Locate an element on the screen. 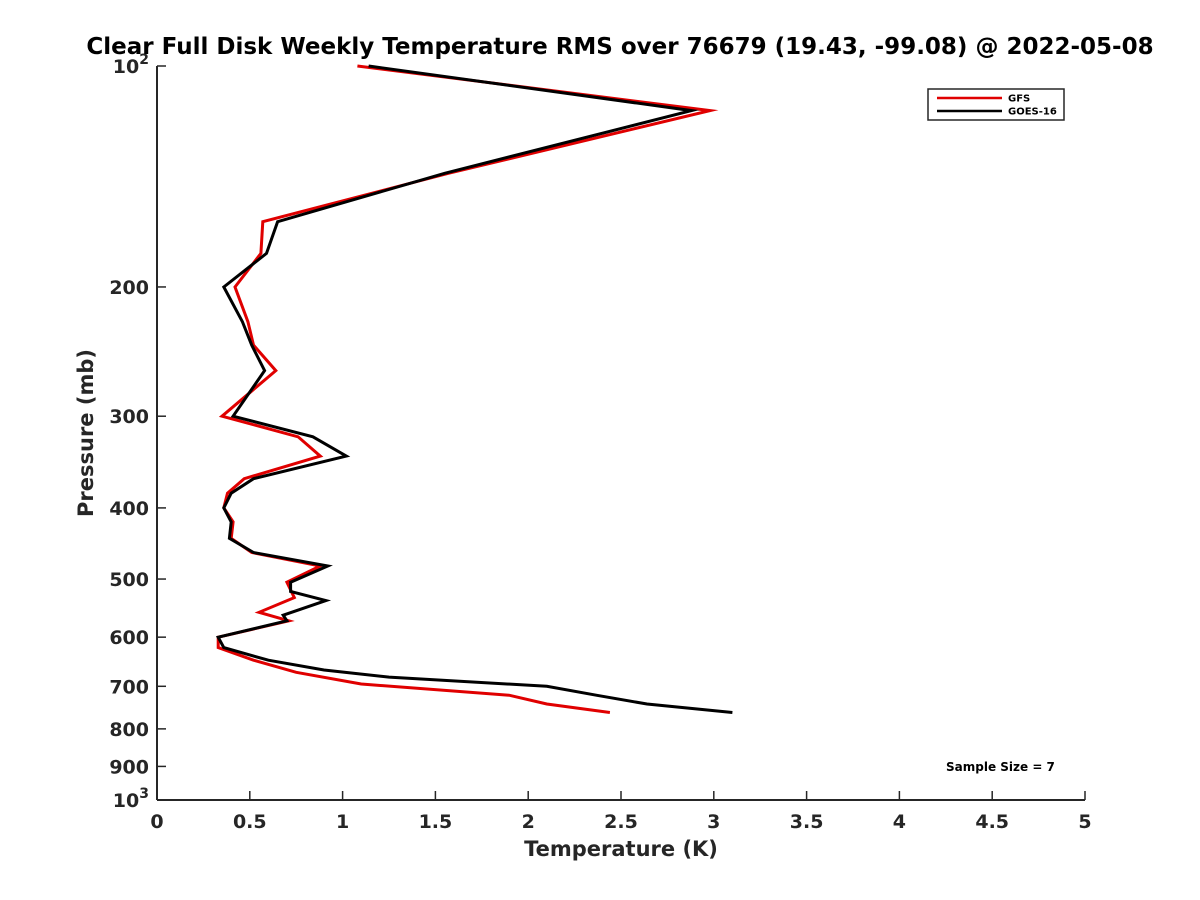 This screenshot has height=900, width=1200. y-tick-label: 800 is located at coordinates (129, 730).